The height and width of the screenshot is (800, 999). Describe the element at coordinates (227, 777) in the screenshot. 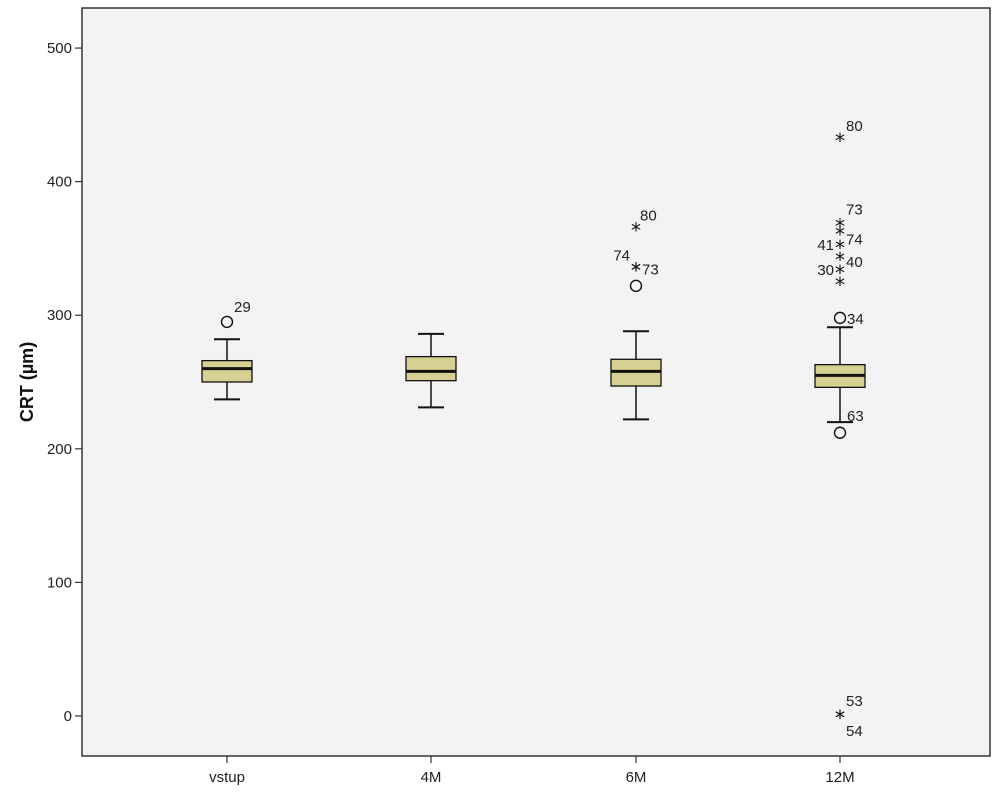

I see `x-tick-label: vstup` at that location.